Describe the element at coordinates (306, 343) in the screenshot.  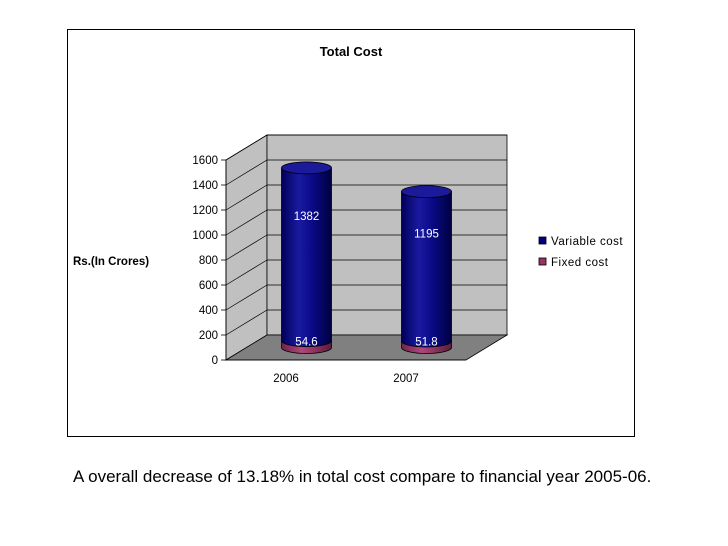
I see `data-label-fixed-cost-2006: 54.6` at that location.